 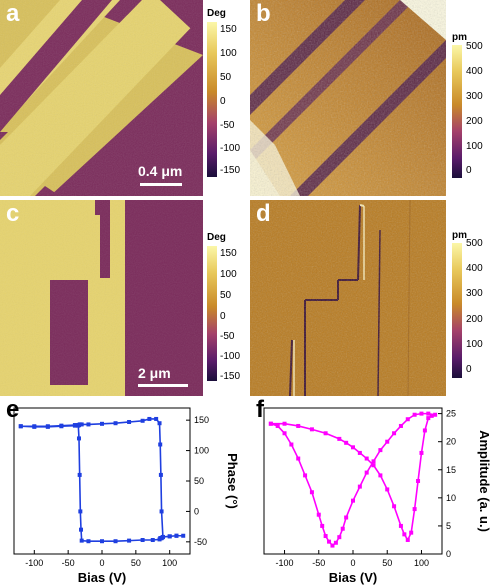 I want to click on panel-label-d: d, so click(x=263, y=213).